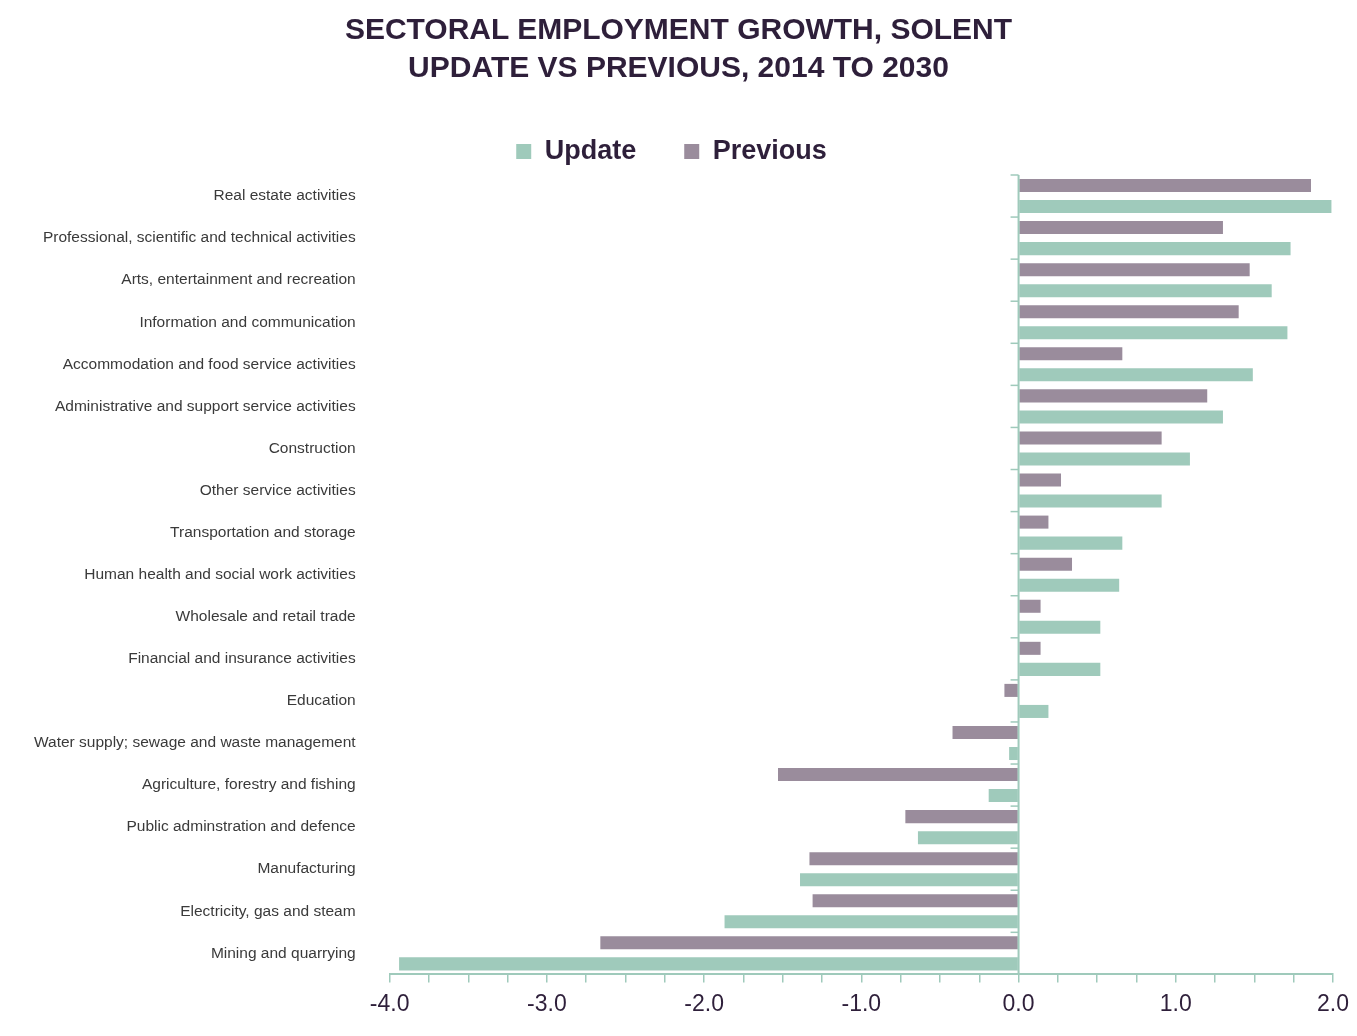 This screenshot has width=1357, height=1036. What do you see at coordinates (249, 784) in the screenshot?
I see `y-tick-label: Agriculture, forestry and fishing` at bounding box center [249, 784].